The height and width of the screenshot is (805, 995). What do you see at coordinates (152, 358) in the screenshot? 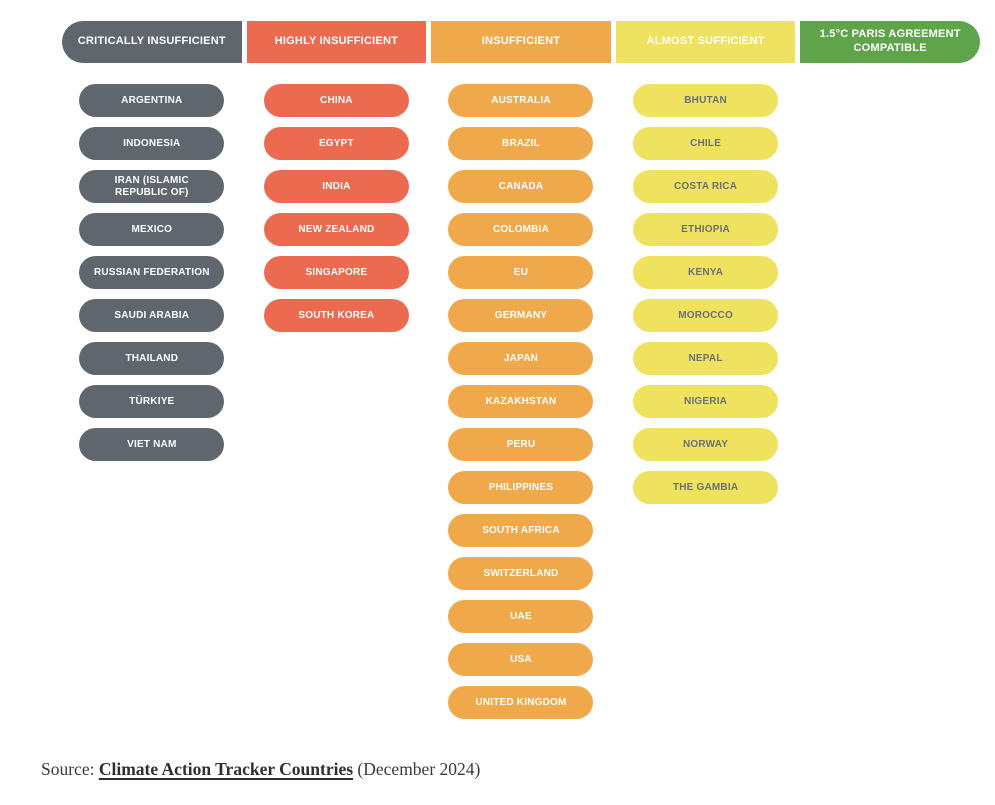
I see `country-pill: THAILAND` at bounding box center [152, 358].